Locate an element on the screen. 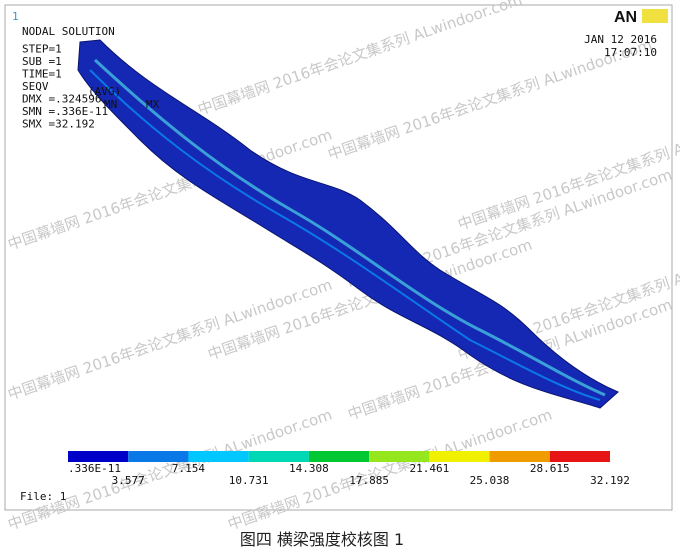 This screenshot has width=680, height=554. legend-label: 25.038 is located at coordinates (490, 480).